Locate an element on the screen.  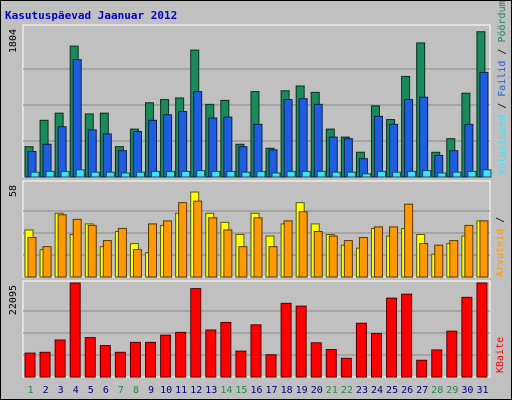
legend-hosts-sep: / is located at coordinates (500, 223).